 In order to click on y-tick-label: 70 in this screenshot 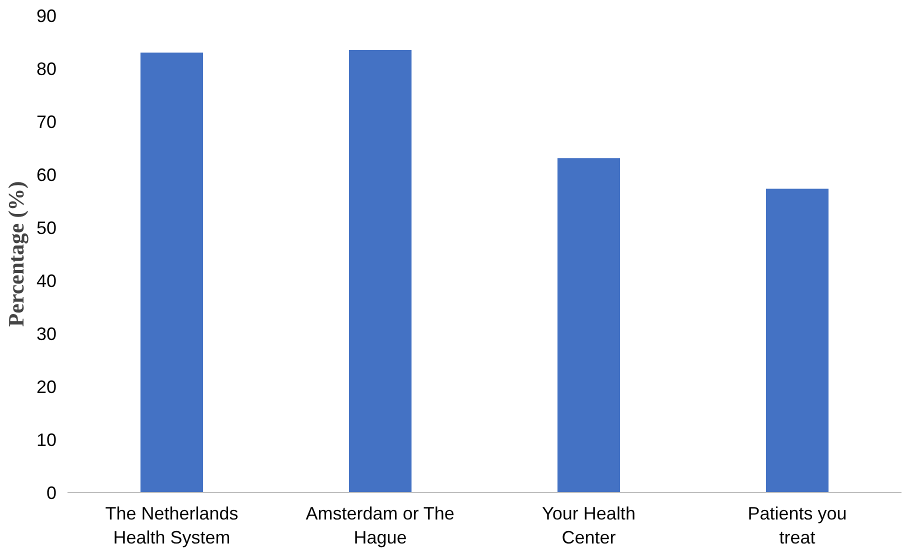, I will do `click(46, 122)`.